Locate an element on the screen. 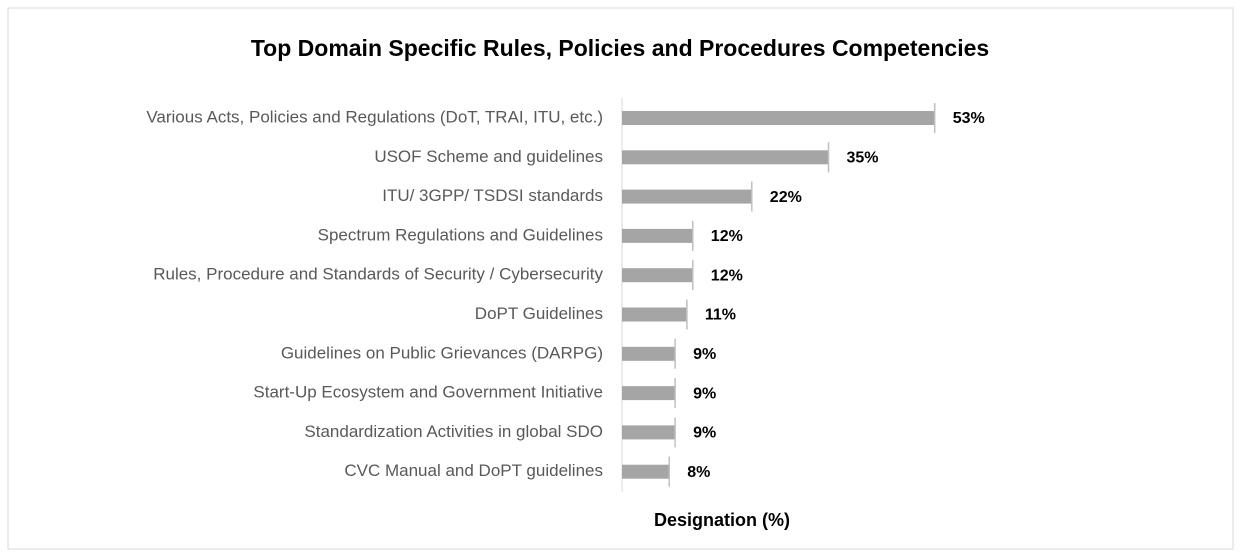 Image resolution: width=1241 pixels, height=557 pixels. y-tick-label: Guidelines on Public Grievances (DARPG) is located at coordinates (442, 352).